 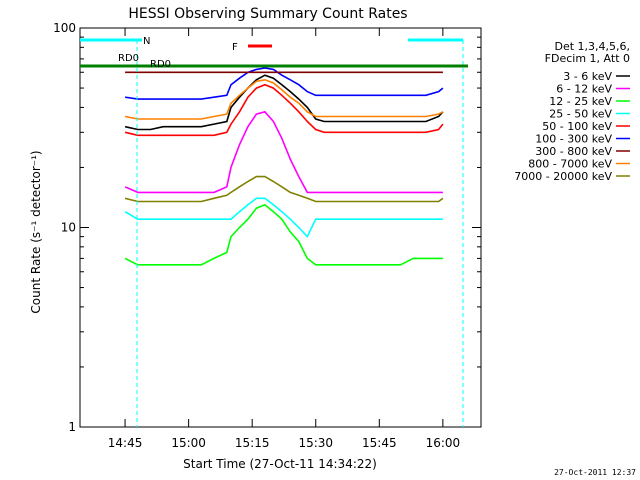 I want to click on y-tick-label: 1, so click(x=72, y=427).